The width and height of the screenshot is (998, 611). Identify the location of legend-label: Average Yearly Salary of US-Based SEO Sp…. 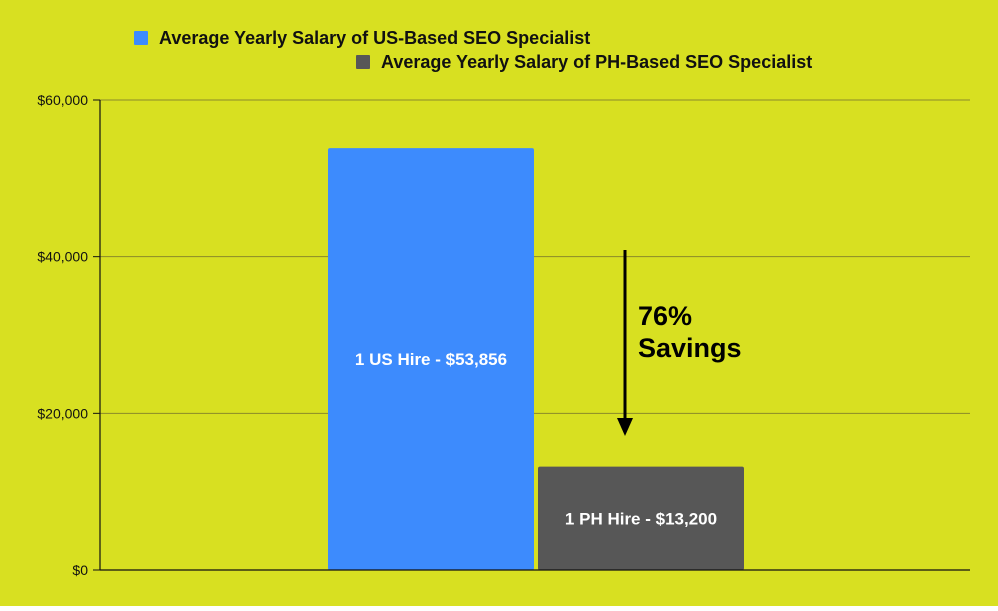
(374, 38).